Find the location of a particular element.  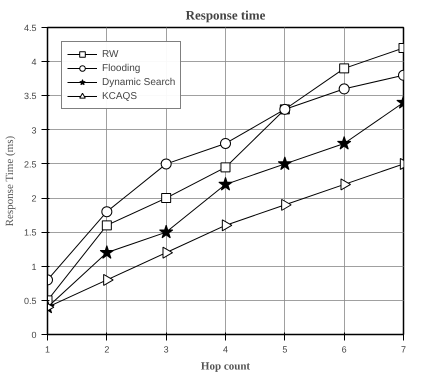

x-tick-label: 1 is located at coordinates (47, 349).